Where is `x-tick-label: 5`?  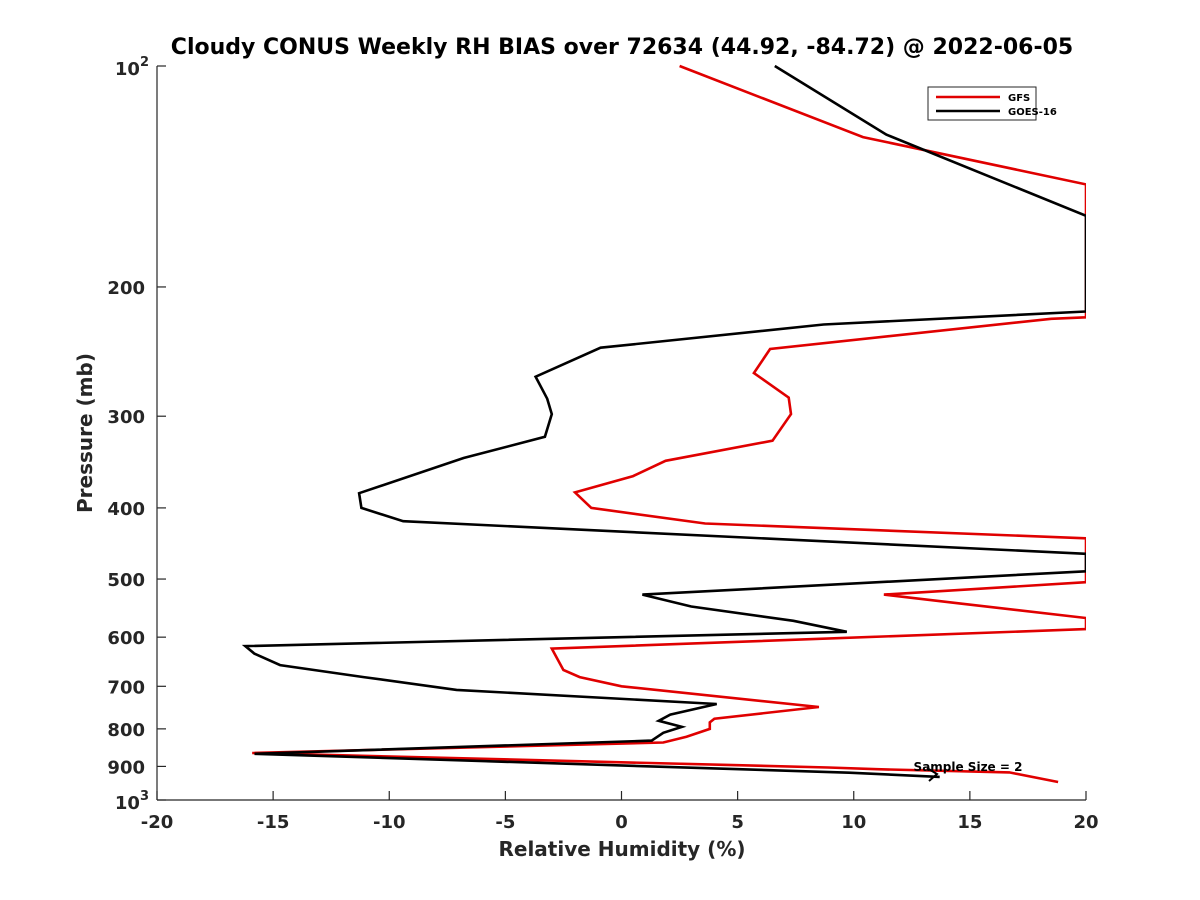
x-tick-label: 5 is located at coordinates (737, 822).